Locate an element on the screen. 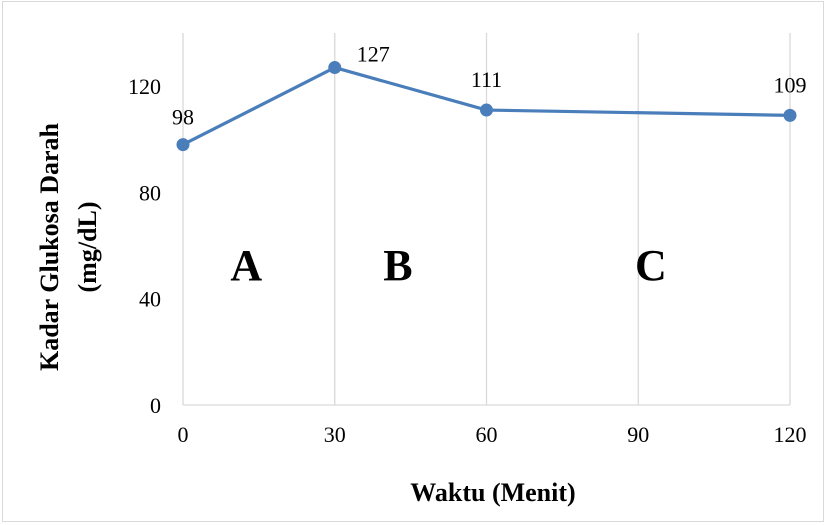  series-line is located at coordinates (486, 106).